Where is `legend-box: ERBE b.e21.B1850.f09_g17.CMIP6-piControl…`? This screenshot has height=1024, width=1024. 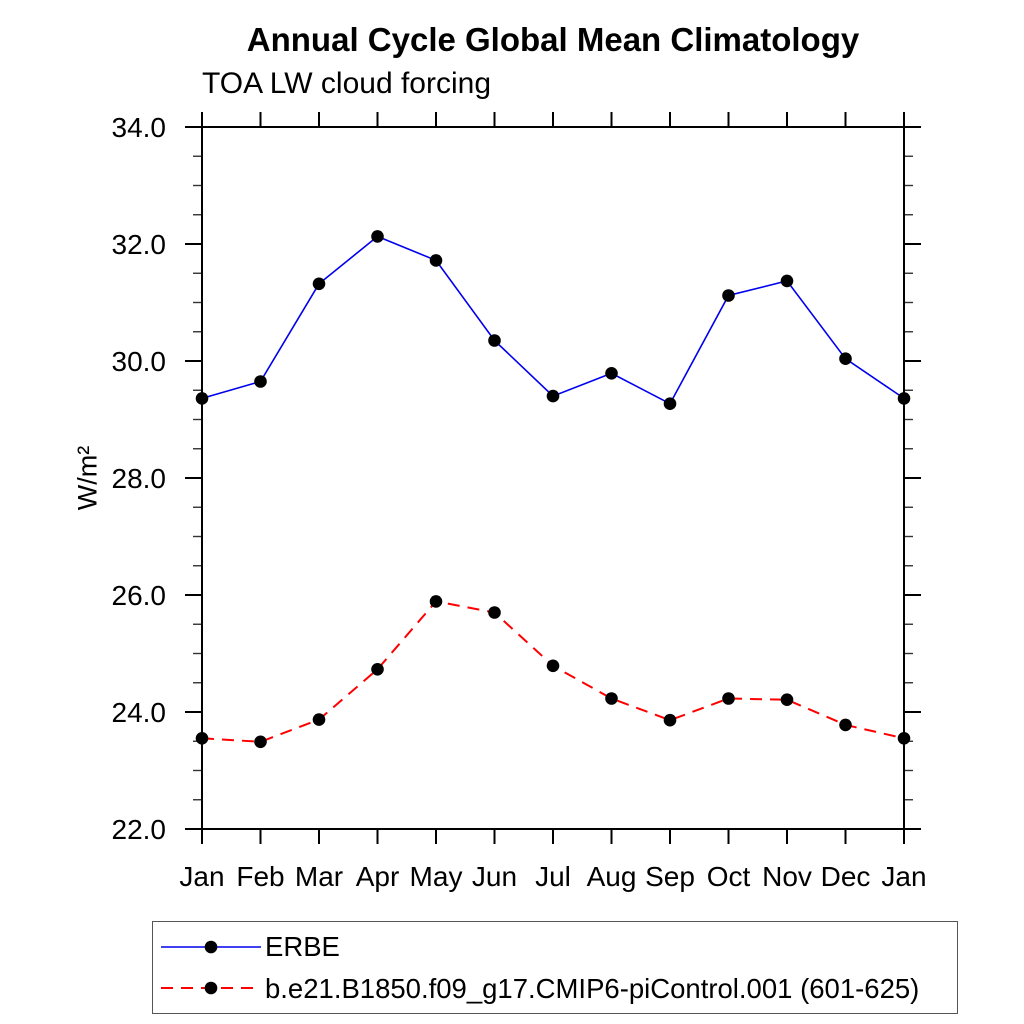
legend-box: ERBE b.e21.B1850.f09_g17.CMIP6-piControl… is located at coordinates (555, 967).